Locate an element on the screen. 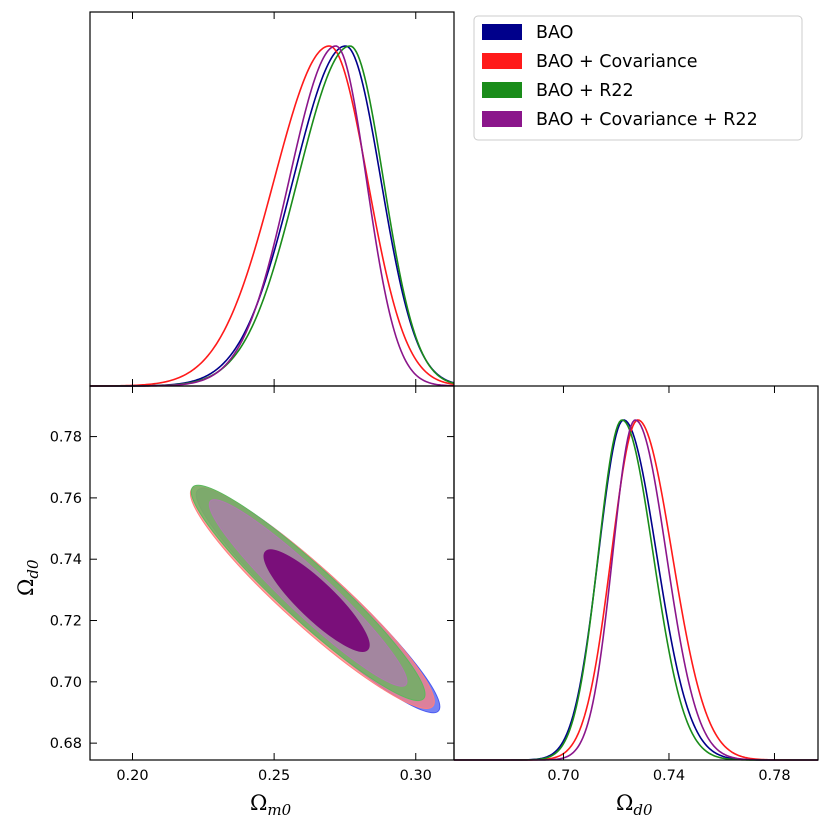  x-axis-label-omega-m0: Ωm0 is located at coordinates (271, 805).